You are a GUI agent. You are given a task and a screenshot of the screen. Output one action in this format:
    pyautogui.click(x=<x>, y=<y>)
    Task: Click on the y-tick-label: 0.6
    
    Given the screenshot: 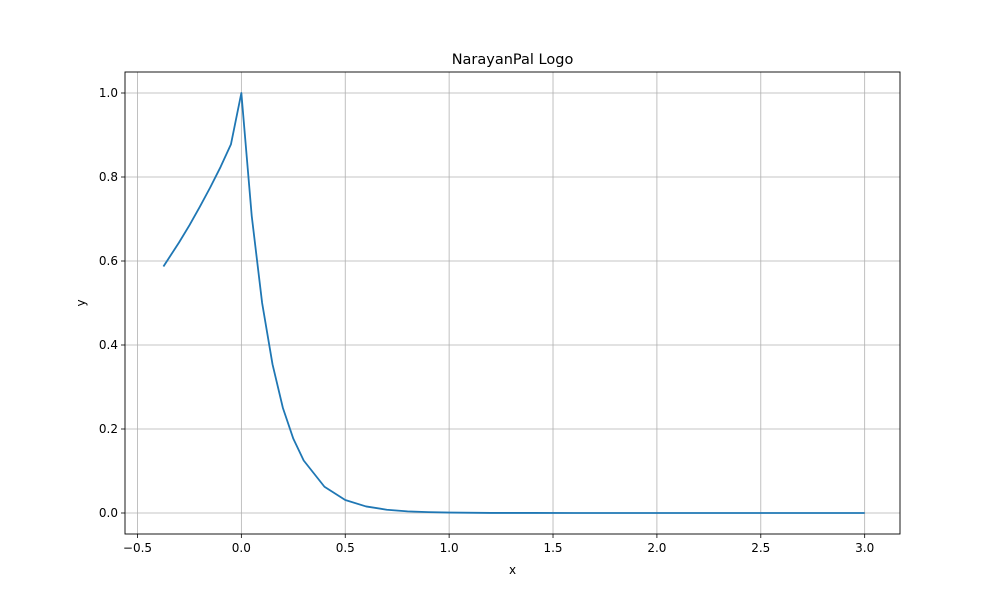 What is the action you would take?
    pyautogui.click(x=108, y=261)
    